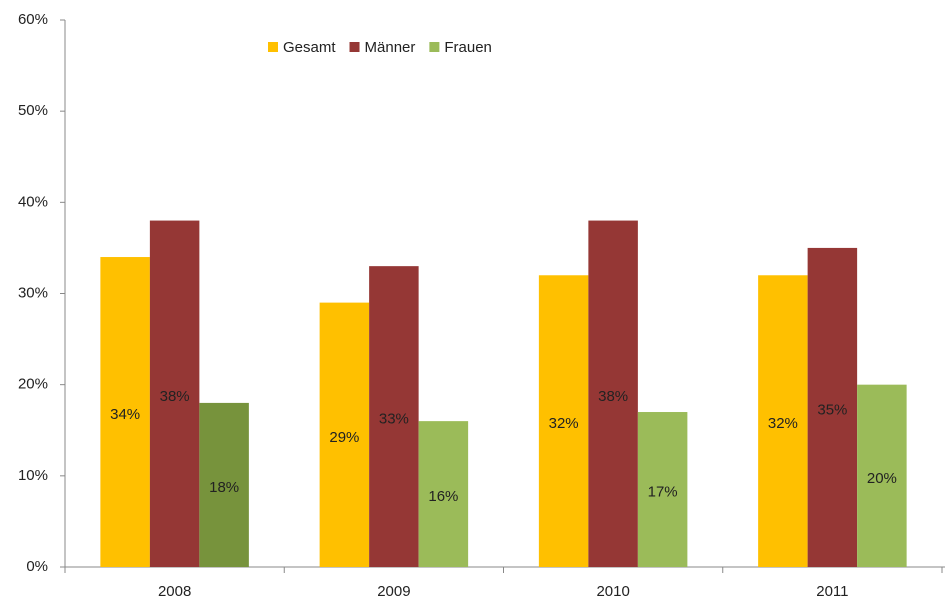  What do you see at coordinates (832, 591) in the screenshot?
I see `x-tick-label: 2011` at bounding box center [832, 591].